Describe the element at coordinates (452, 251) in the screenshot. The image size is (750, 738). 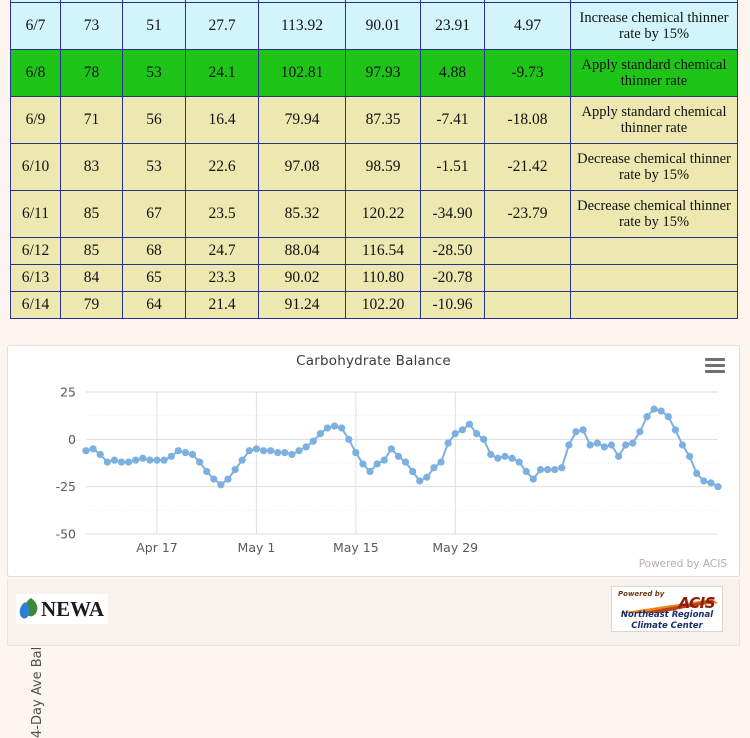
I see `table-cell-value: -28.50` at that location.